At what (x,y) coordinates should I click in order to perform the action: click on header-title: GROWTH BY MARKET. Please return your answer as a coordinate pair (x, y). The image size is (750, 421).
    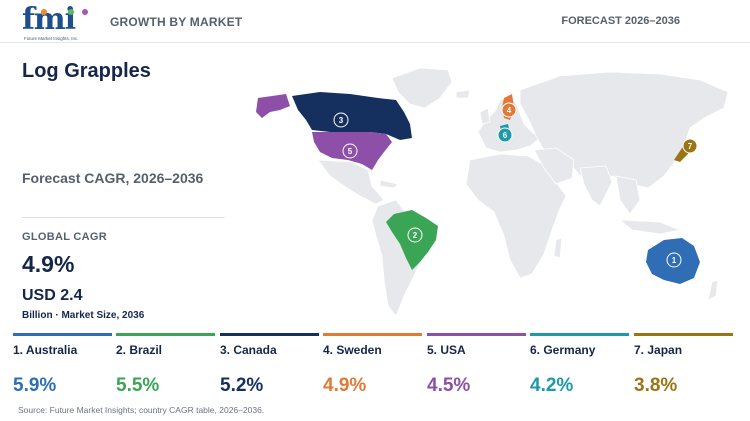
    Looking at the image, I should click on (176, 22).